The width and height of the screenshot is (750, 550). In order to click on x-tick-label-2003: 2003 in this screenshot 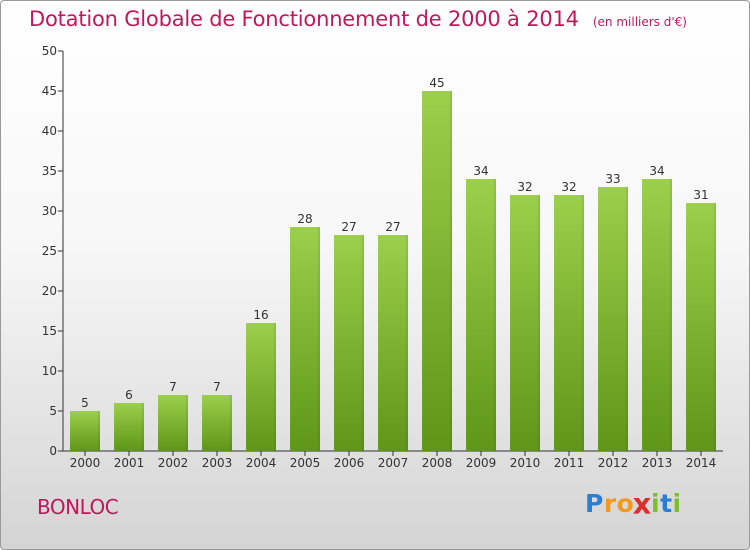, I will do `click(217, 463)`.